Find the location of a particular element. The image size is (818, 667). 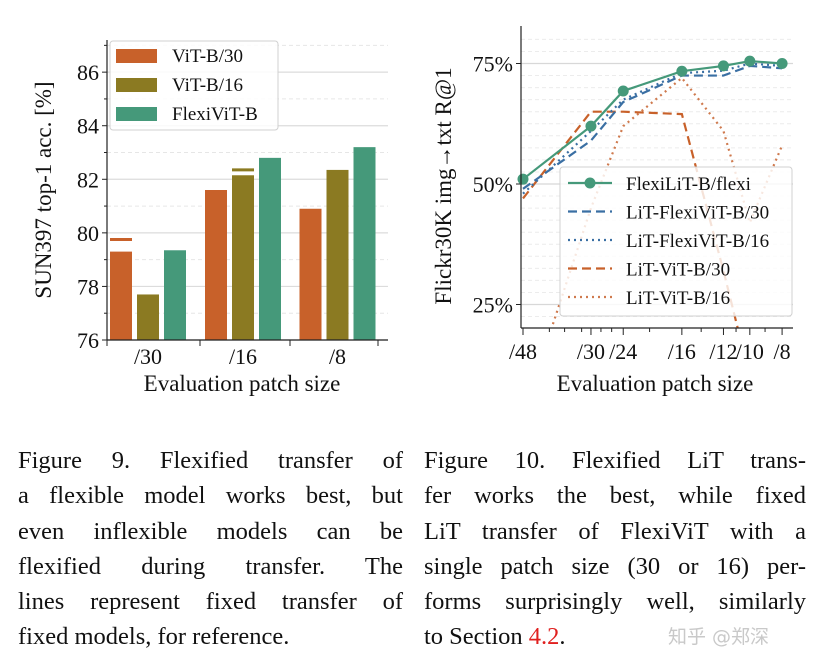

legend-label: LiT-ViT-B/30 is located at coordinates (678, 270).